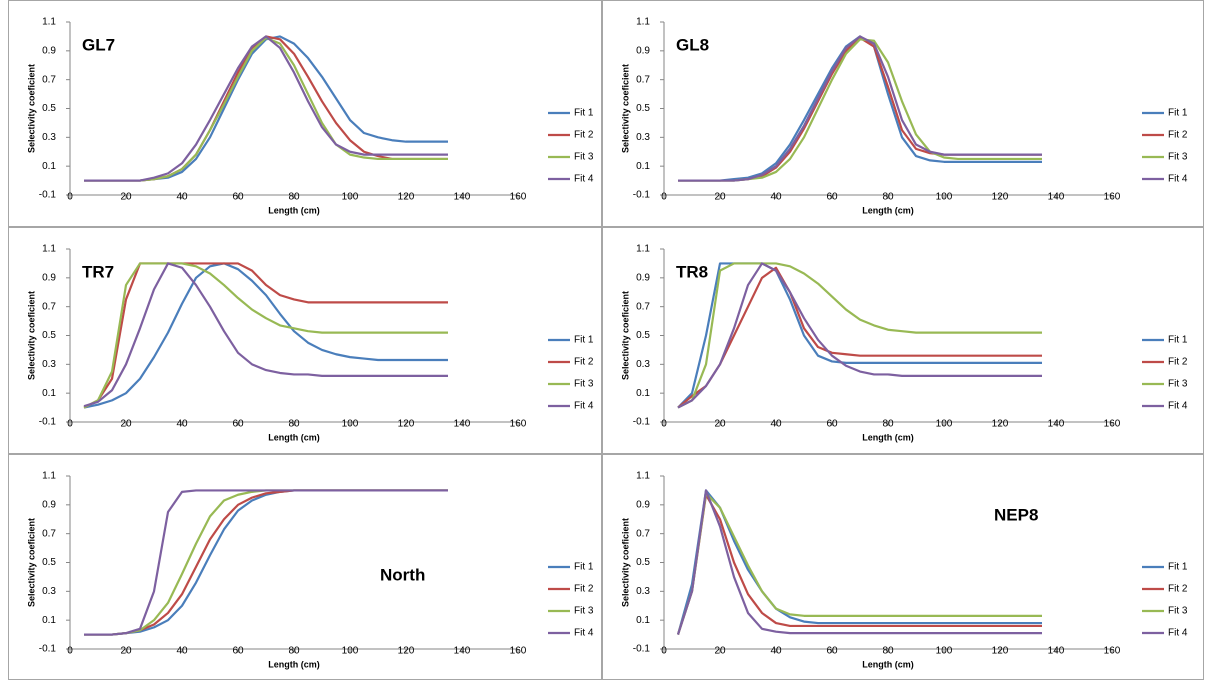  What do you see at coordinates (126, 424) in the screenshot?
I see `x-tick-label: 20` at bounding box center [126, 424].